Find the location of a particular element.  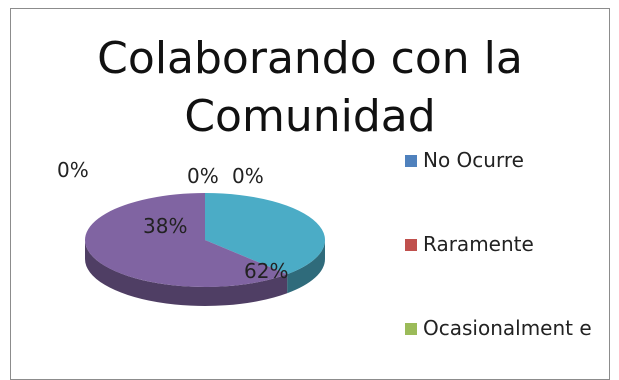

chart-title-line-1: Colaborando con la is located at coordinates (310, 58).